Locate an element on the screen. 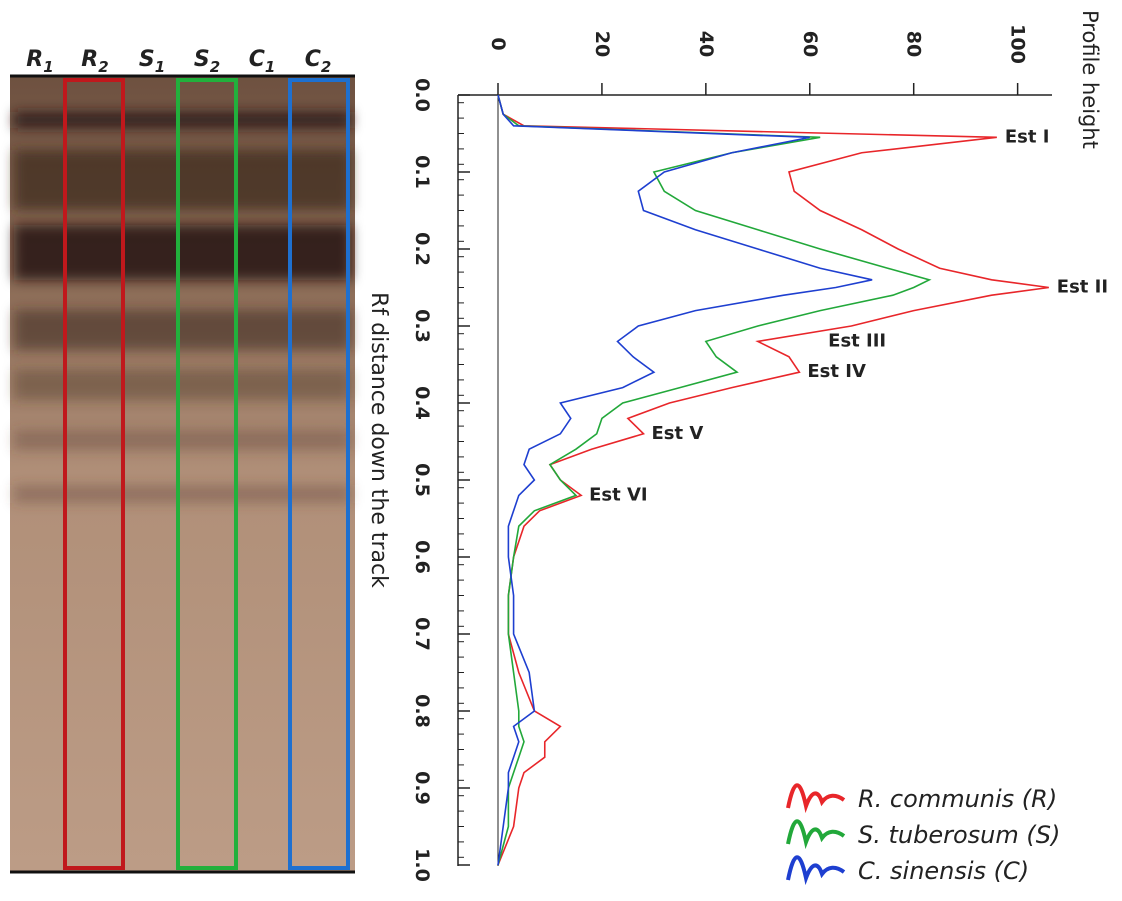 The height and width of the screenshot is (901, 1122). gel-bands is located at coordinates (182, 307).